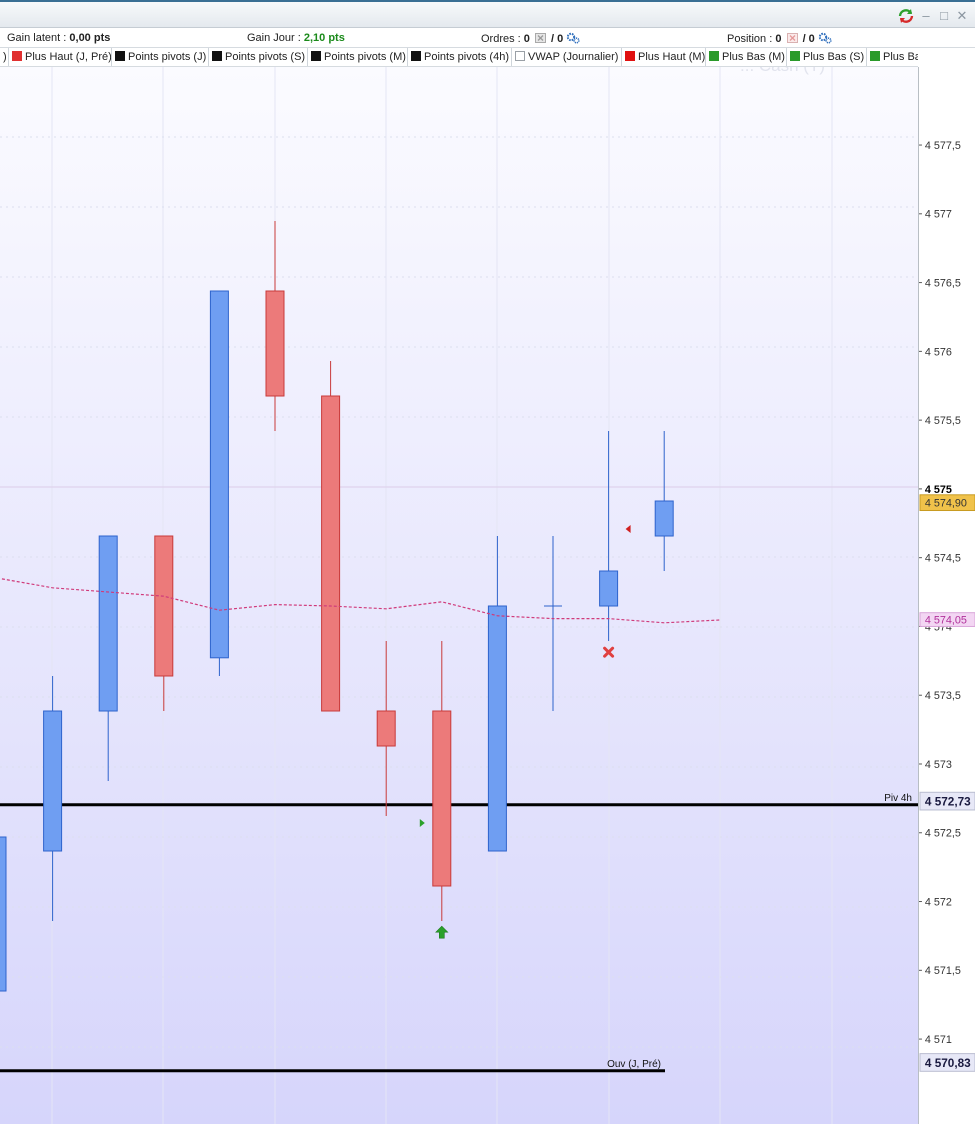 This screenshot has height=1124, width=975. I want to click on last-price-tag, so click(947, 503).